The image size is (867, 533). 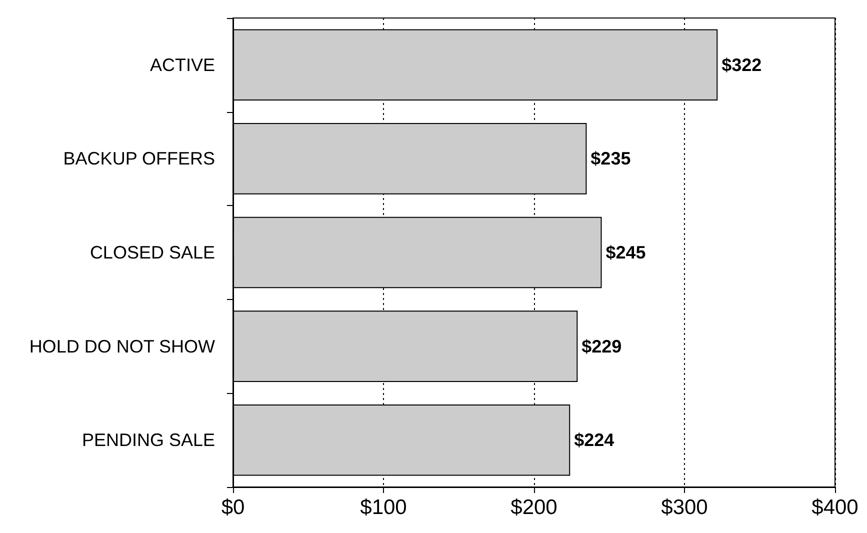 I want to click on data-label: $245, so click(x=626, y=252).